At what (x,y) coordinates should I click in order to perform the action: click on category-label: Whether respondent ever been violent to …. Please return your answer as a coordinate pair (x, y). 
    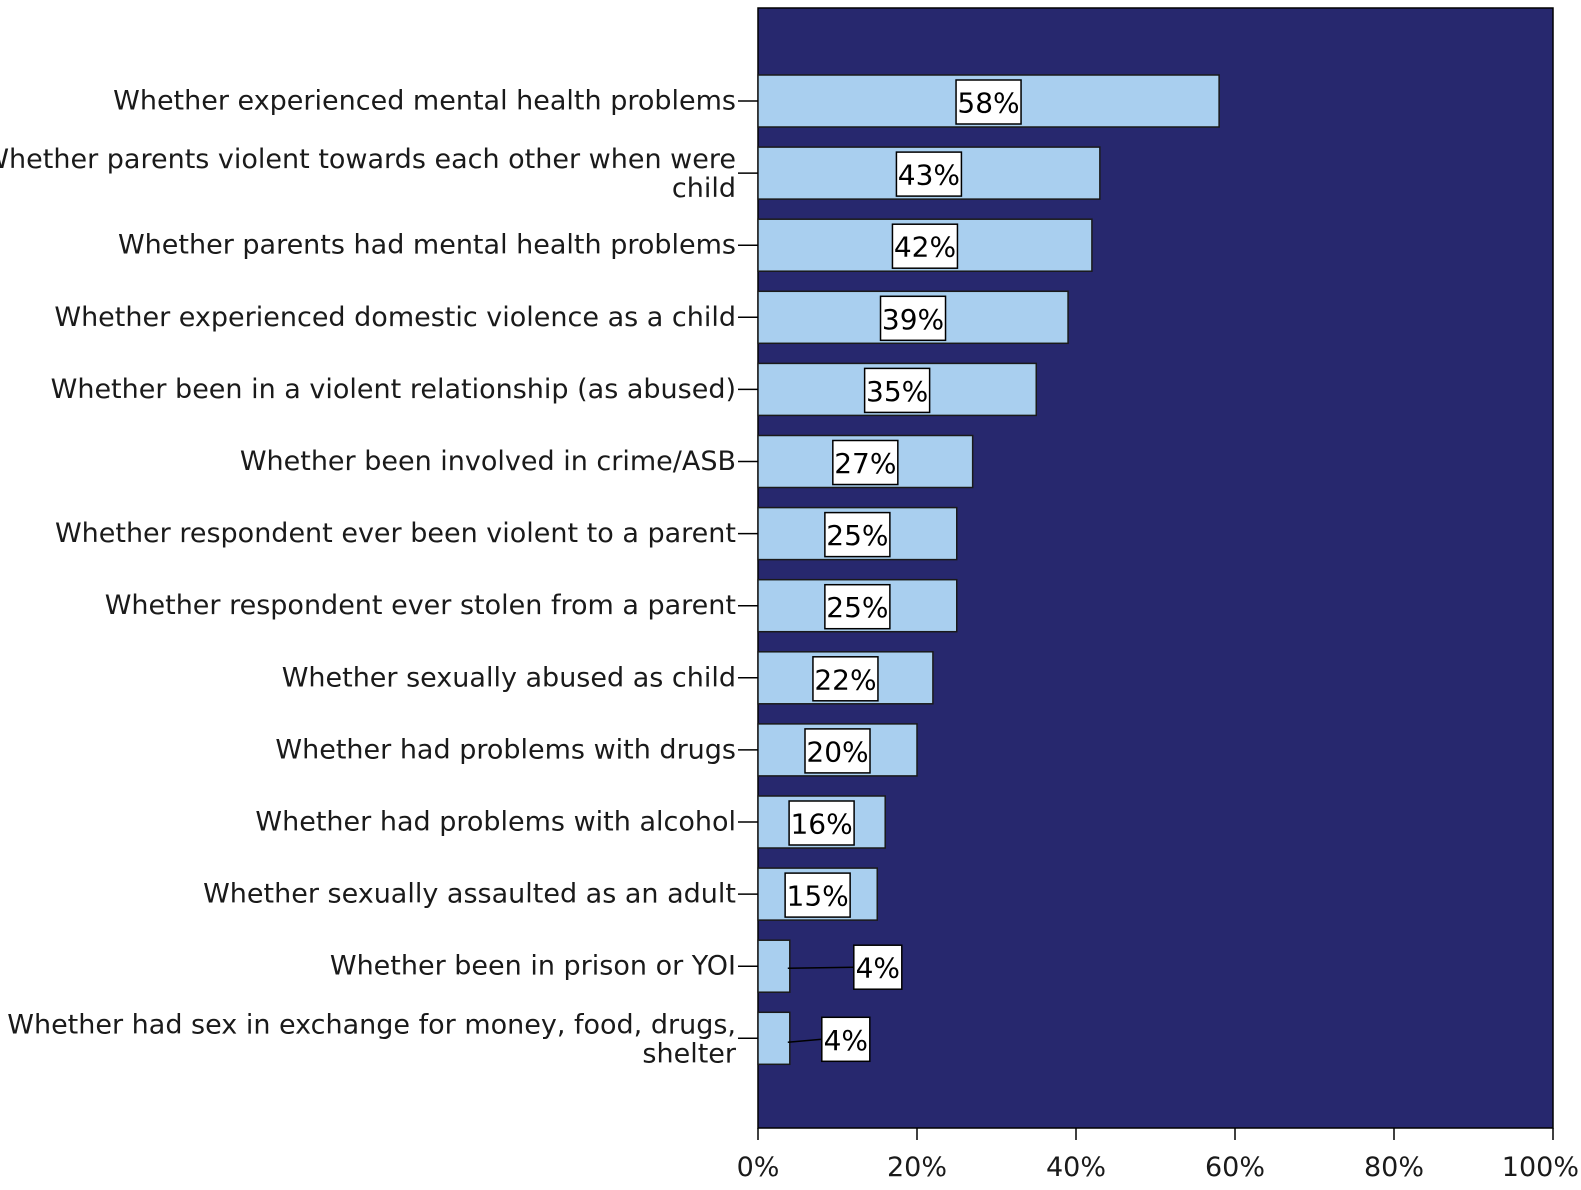
    Looking at the image, I should click on (395, 533).